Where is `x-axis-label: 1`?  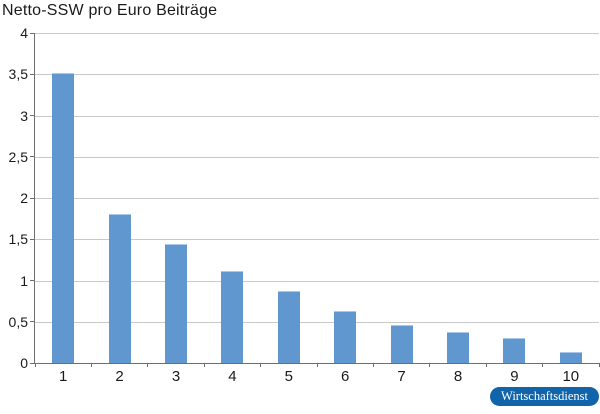 x-axis-label: 1 is located at coordinates (63, 376).